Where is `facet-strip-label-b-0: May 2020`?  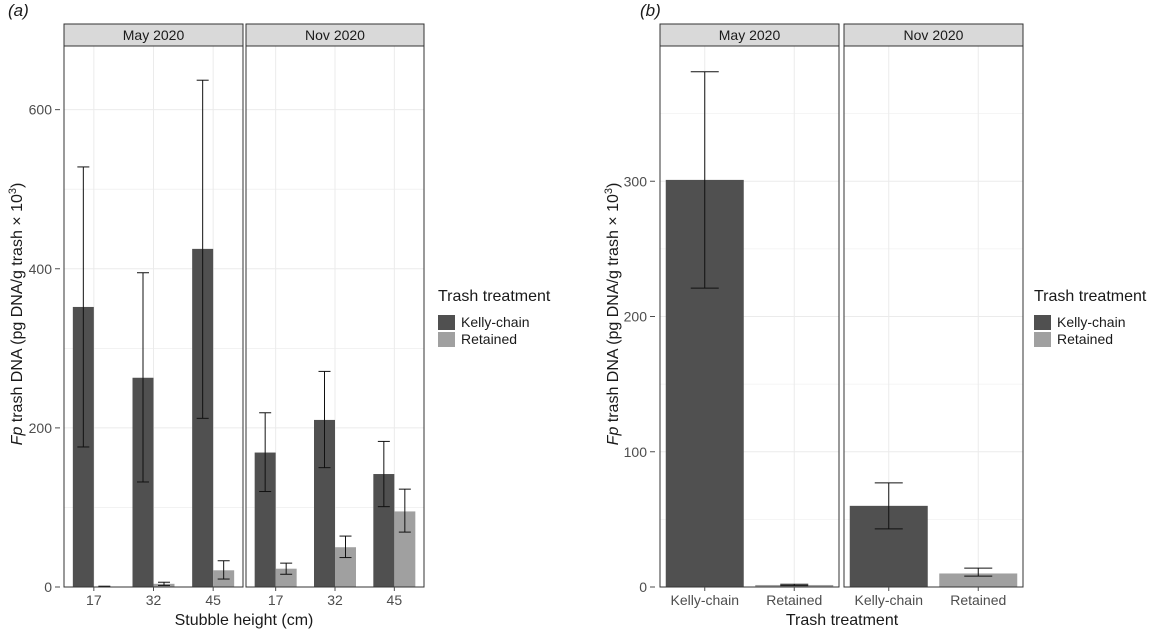 facet-strip-label-b-0: May 2020 is located at coordinates (750, 35).